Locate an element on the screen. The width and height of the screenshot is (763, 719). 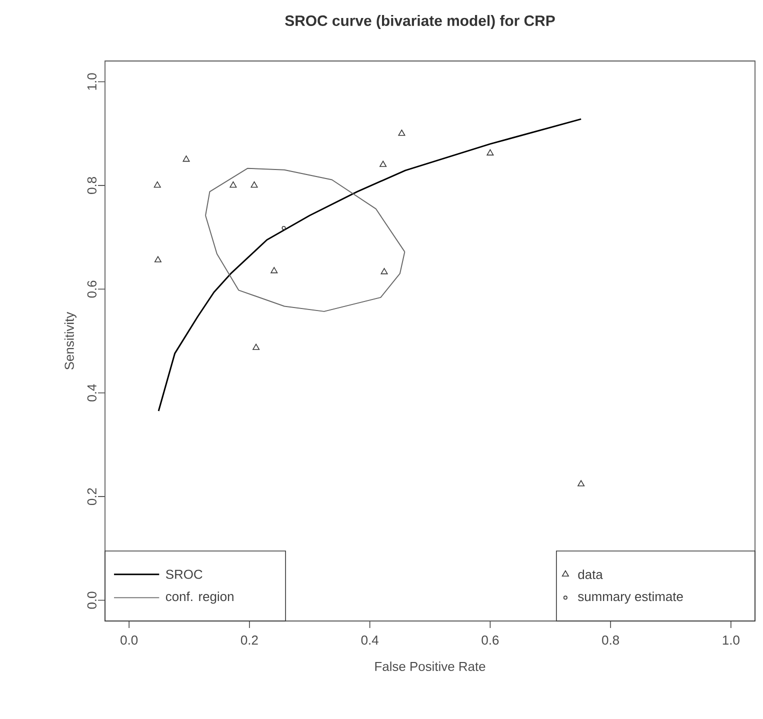
y-tick-label: 0.6 is located at coordinates (91, 289).